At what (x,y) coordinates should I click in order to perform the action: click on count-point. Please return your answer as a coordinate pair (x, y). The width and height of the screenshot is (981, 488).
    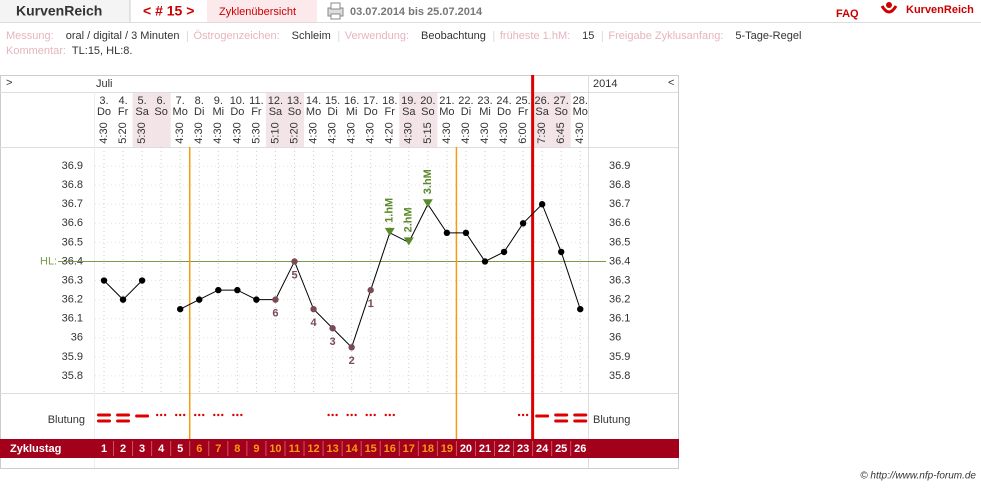
    Looking at the image, I should click on (275, 299).